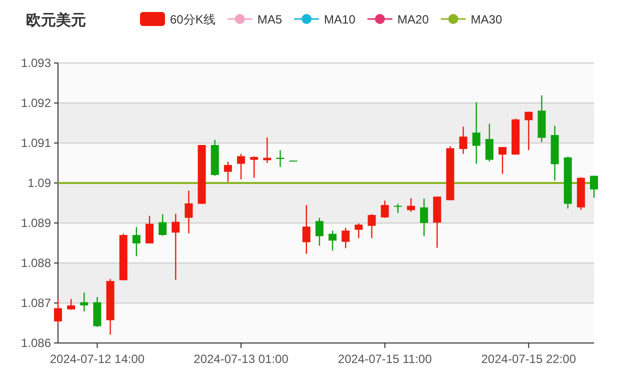 The width and height of the screenshot is (635, 373). I want to click on y-tick-label: 1.093, so click(36, 63).